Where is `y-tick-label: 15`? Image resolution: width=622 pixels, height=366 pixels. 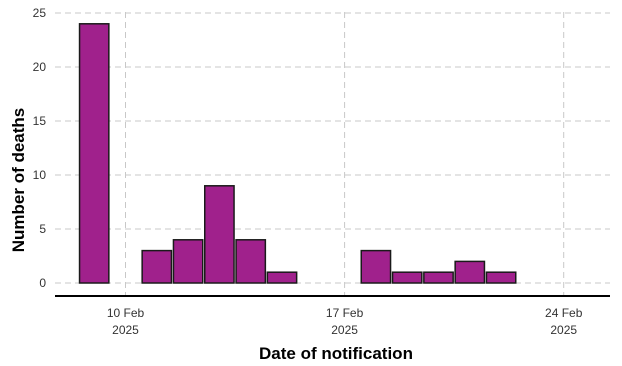 y-tick-label: 15 is located at coordinates (40, 121).